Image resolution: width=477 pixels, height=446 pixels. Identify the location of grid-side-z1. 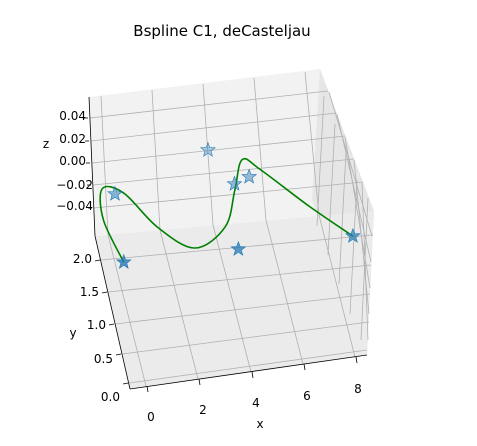
(350, 164).